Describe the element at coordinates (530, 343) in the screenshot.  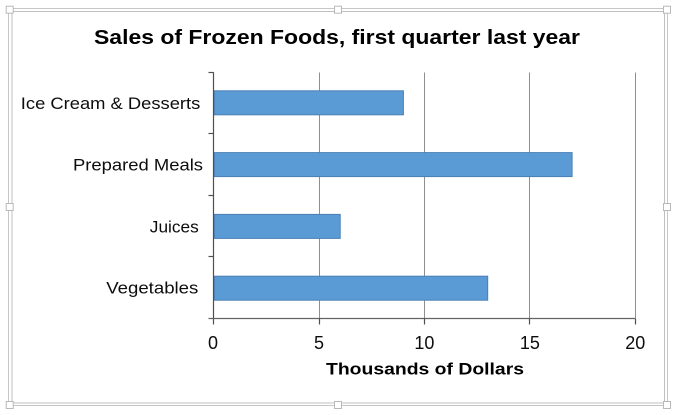
I see `svg-text: 15` at that location.